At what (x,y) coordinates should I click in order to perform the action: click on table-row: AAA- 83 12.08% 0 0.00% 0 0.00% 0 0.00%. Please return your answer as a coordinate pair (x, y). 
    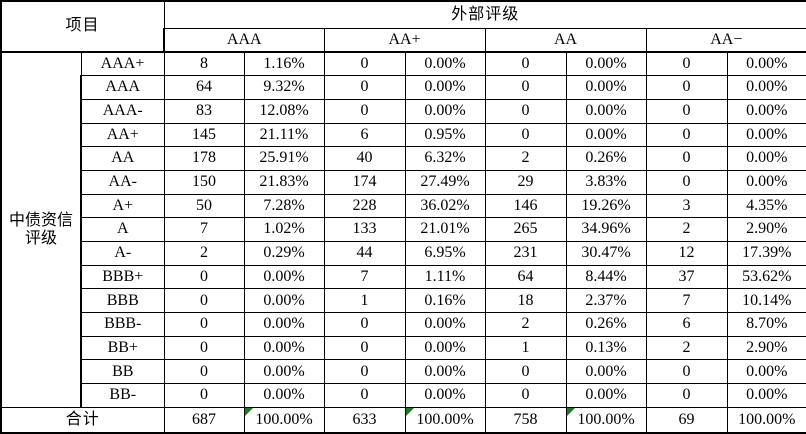
    Looking at the image, I should click on (403, 111).